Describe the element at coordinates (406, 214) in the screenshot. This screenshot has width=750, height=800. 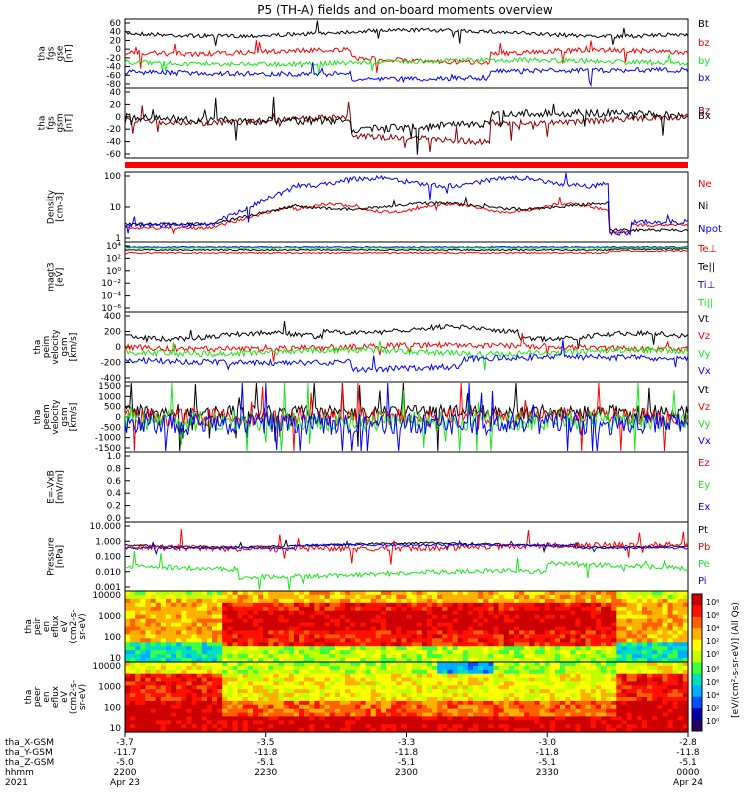
I see `series-Ni-line` at that location.